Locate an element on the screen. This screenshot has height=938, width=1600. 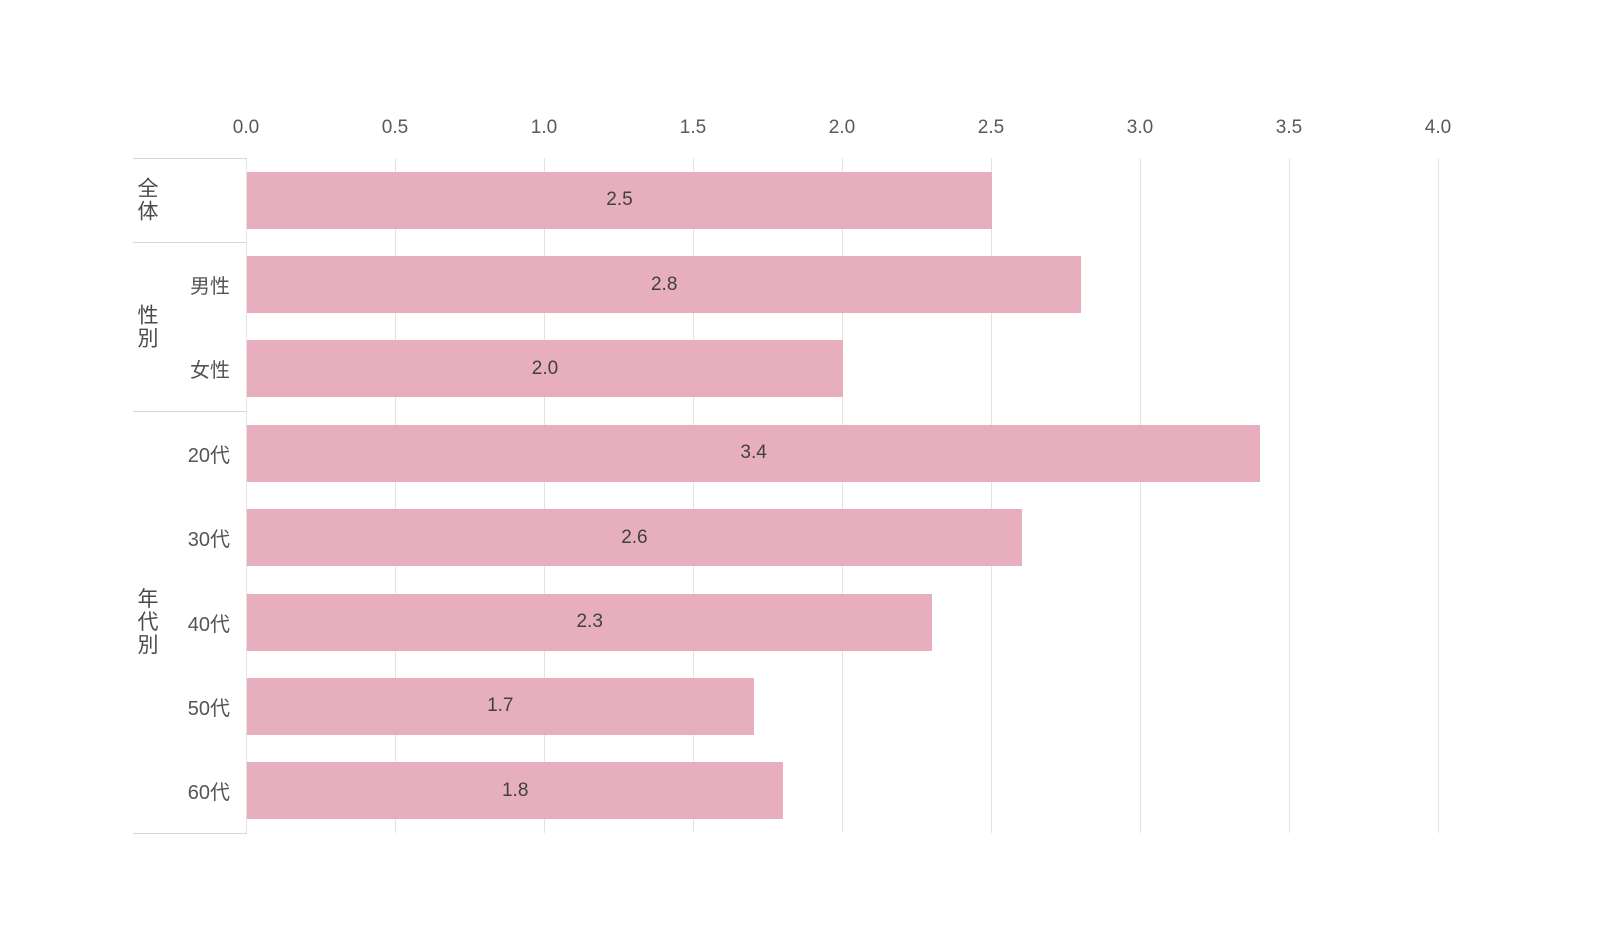
bar-value-label: 2.6 is located at coordinates (634, 537).